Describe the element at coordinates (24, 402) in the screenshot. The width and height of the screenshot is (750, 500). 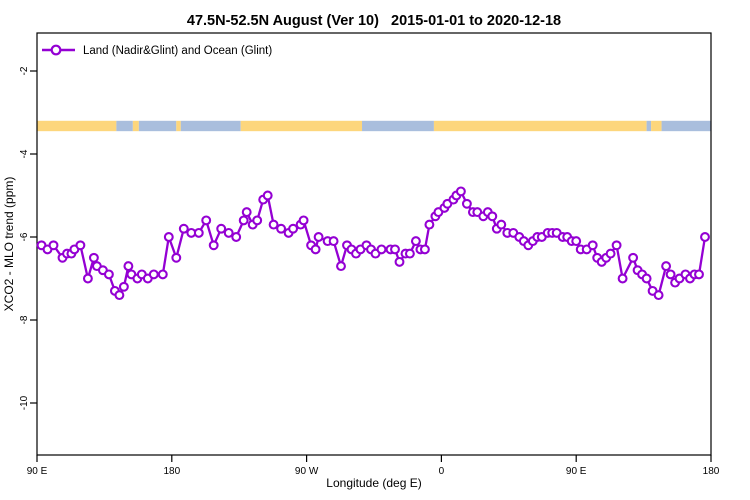
I see `y-tick-label: -10` at that location.